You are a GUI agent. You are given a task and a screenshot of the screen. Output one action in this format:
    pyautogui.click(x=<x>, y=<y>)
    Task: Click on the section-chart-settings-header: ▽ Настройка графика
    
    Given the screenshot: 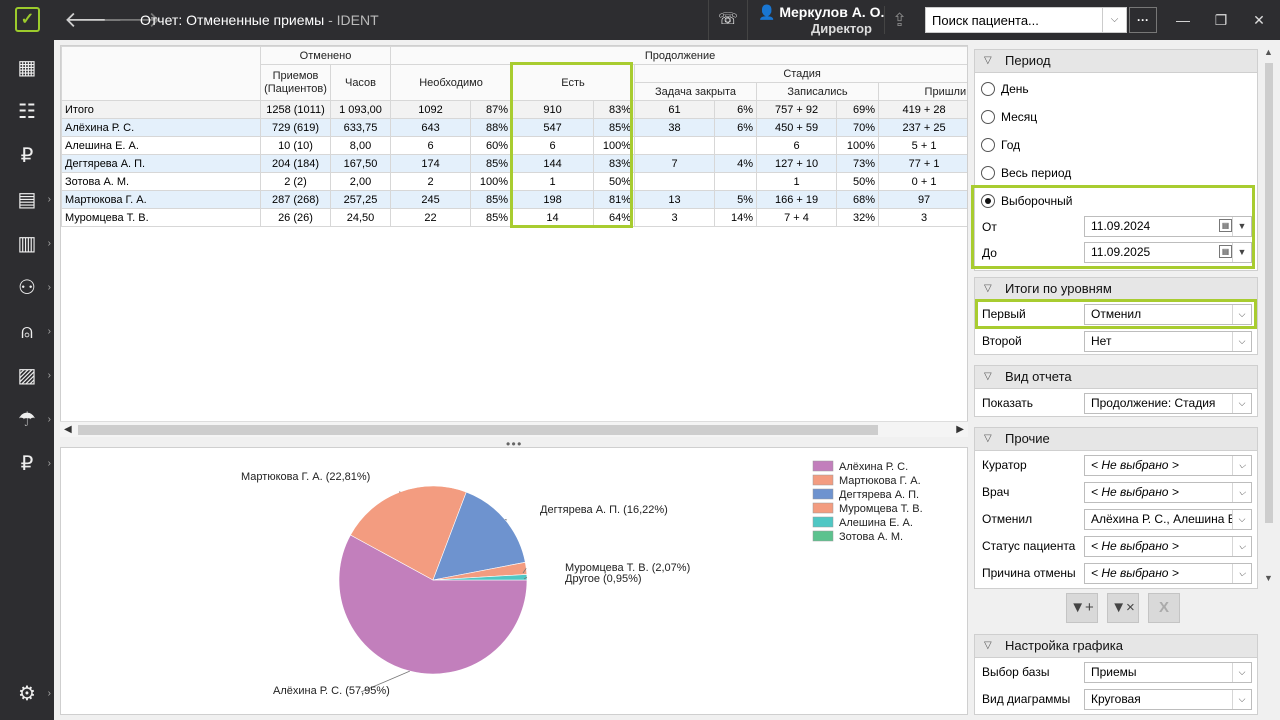 What is the action you would take?
    pyautogui.click(x=1116, y=646)
    